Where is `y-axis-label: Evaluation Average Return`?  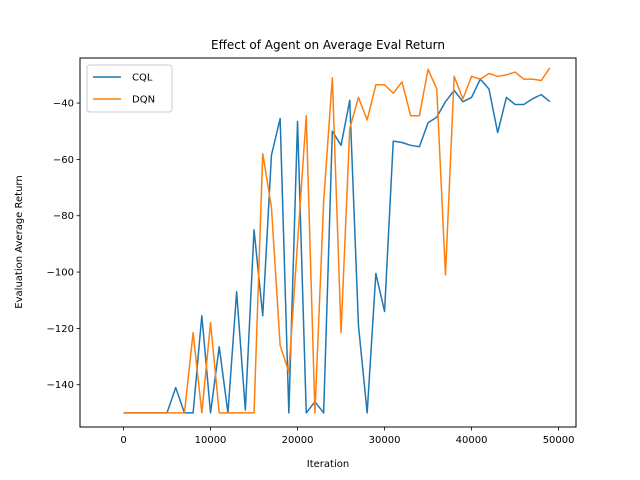 y-axis-label: Evaluation Average Return is located at coordinates (19, 241).